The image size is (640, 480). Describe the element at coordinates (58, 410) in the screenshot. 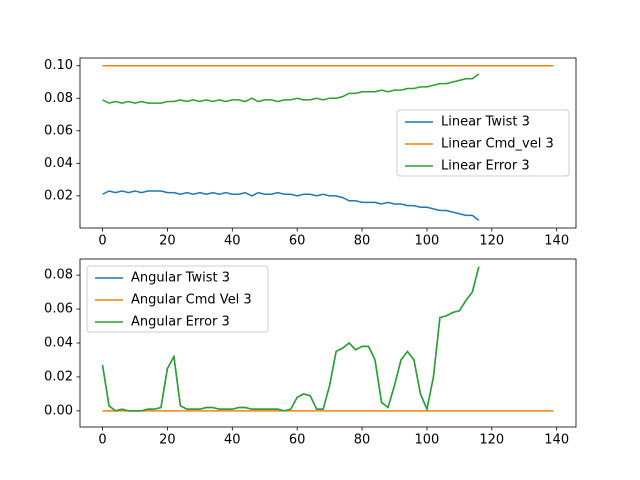

I see `y-tick-label: 0.00` at that location.